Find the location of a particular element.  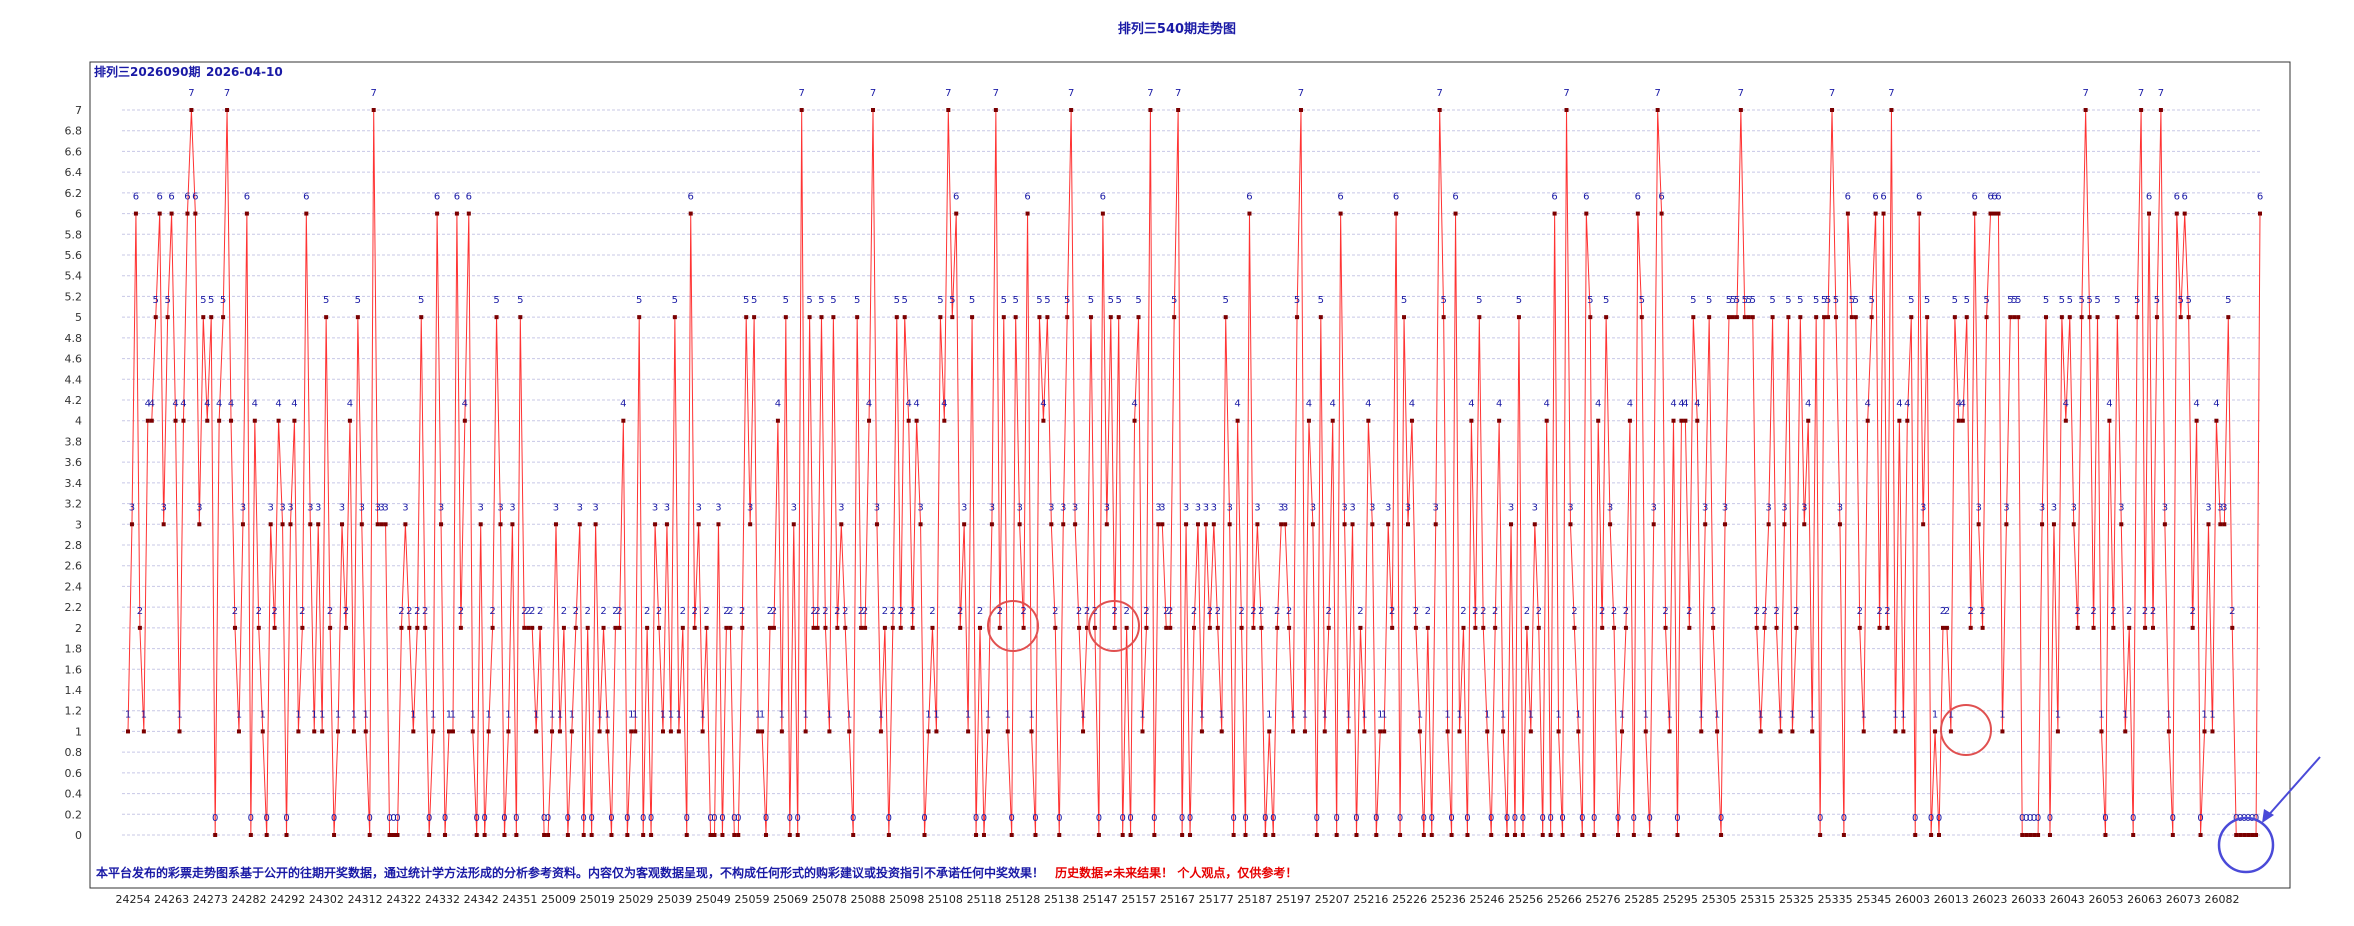

x-tick-label: 25197 is located at coordinates (1293, 899).